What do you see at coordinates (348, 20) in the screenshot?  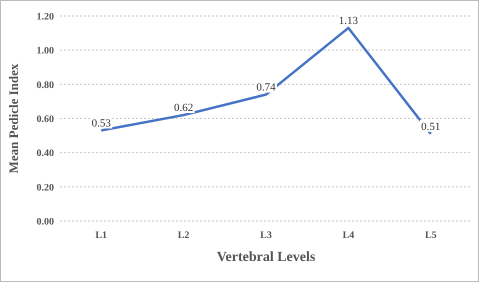 I see `data-label: 1.13` at bounding box center [348, 20].